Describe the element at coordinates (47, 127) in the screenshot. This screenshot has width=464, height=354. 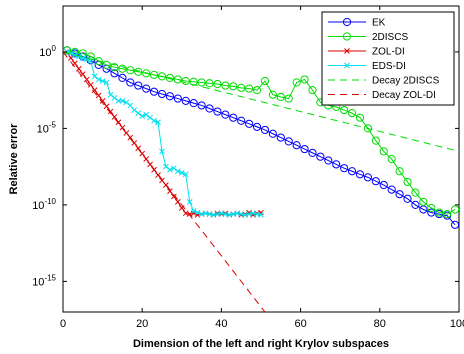
I see `y-tick-label: 10⁻⁵` at that location.